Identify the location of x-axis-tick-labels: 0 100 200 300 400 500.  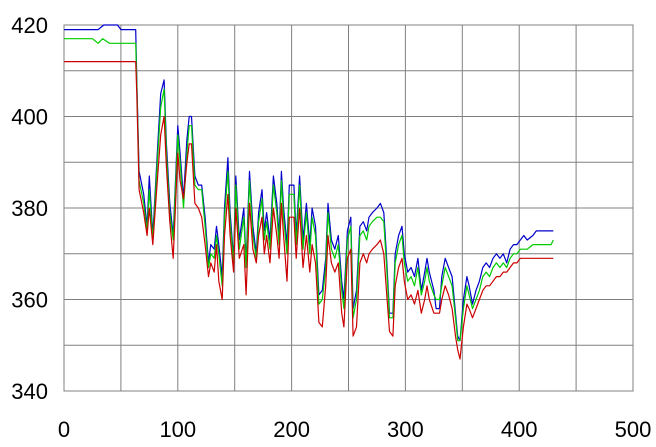
(354, 429).